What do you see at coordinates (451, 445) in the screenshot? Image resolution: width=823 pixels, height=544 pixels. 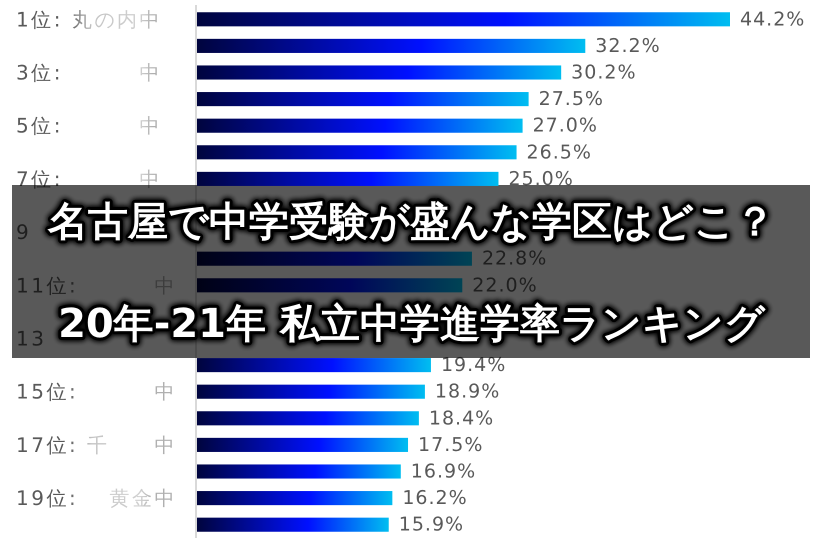 I see `data-label: 17.5%` at bounding box center [451, 445].